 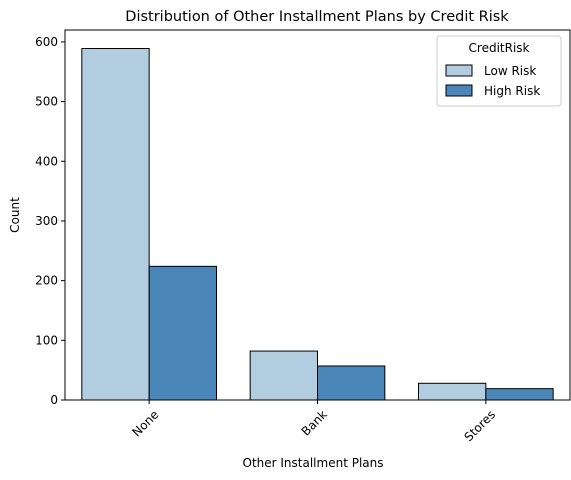 I want to click on legend-swatch-high-risk, so click(x=459, y=90).